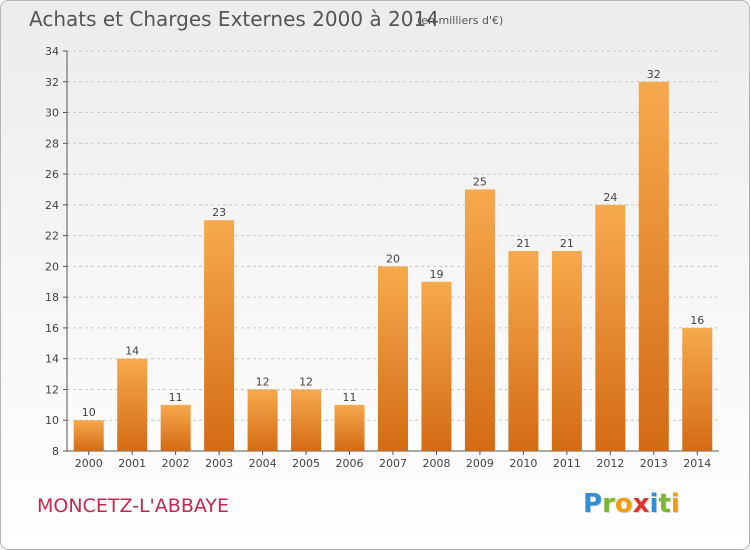 The width and height of the screenshot is (750, 550). I want to click on y-tick-label: 8, so click(55, 451).